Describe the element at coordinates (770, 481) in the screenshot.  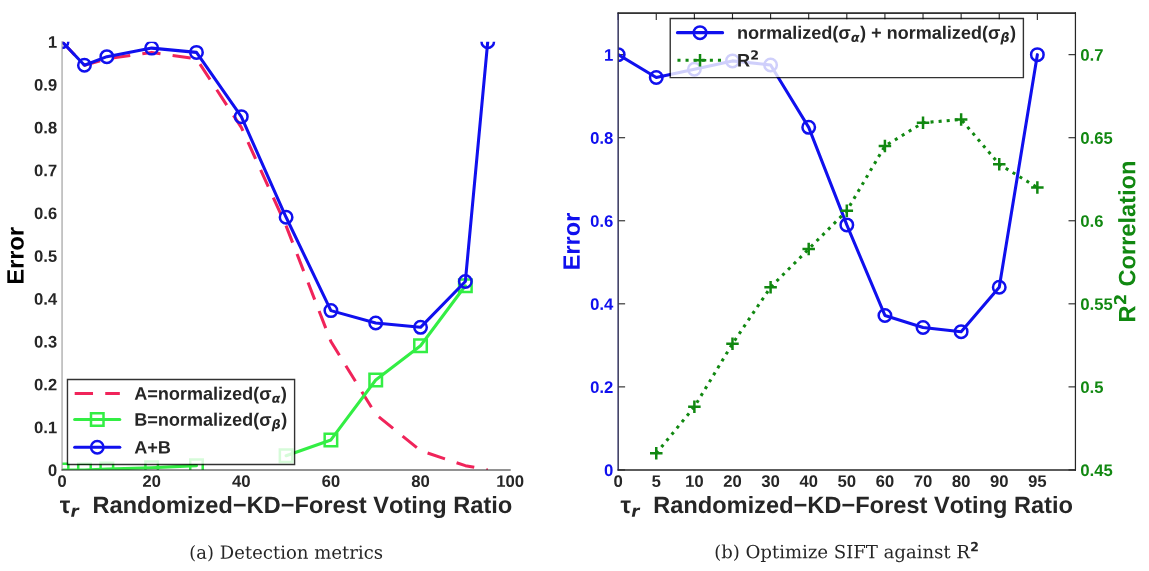
I see `x-tick-label: 30` at that location.